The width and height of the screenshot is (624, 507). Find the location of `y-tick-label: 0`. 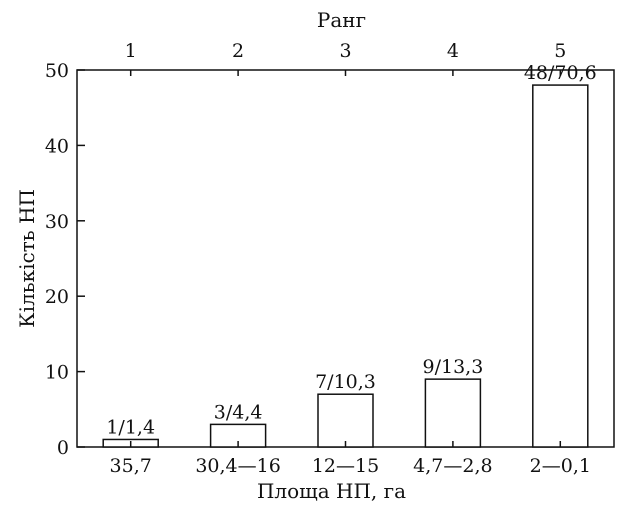

y-tick-label: 0 is located at coordinates (63, 448).